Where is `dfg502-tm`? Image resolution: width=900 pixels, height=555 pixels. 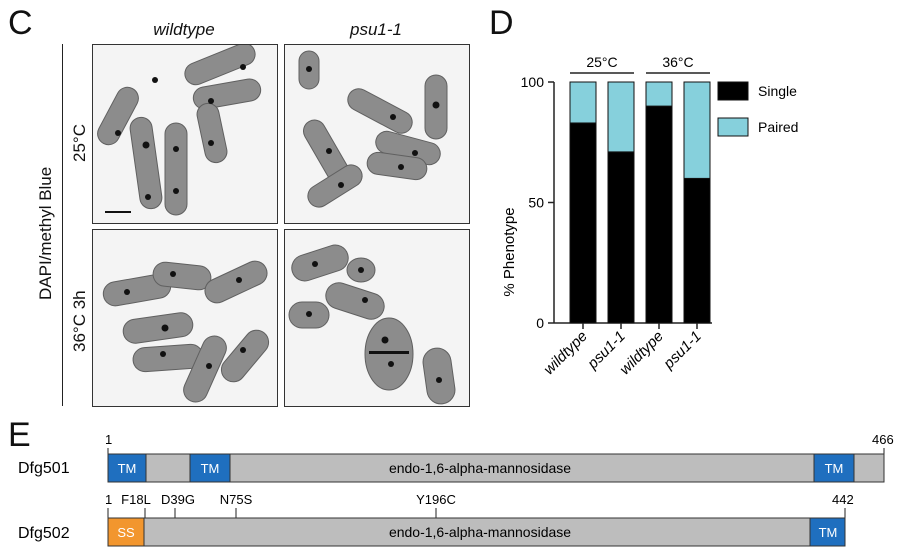
dfg502-tm is located at coordinates (827, 532).